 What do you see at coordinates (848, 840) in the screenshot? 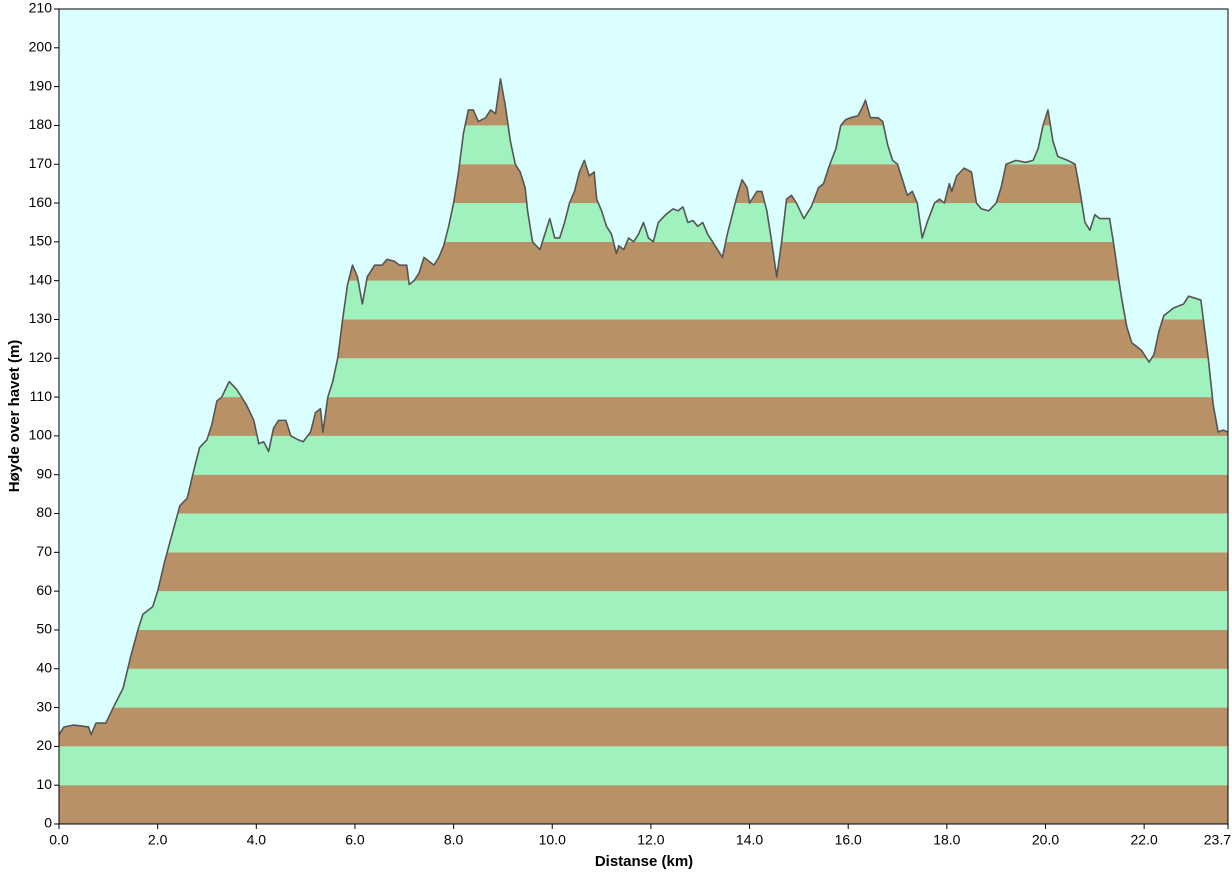
I see `x-tick-label: 16.0` at bounding box center [848, 840].